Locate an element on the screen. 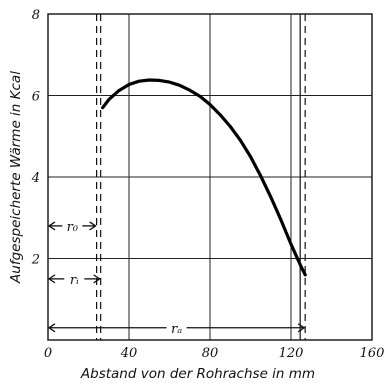 The width and height of the screenshot is (391, 383). x-tick-label: 80 is located at coordinates (210, 353).